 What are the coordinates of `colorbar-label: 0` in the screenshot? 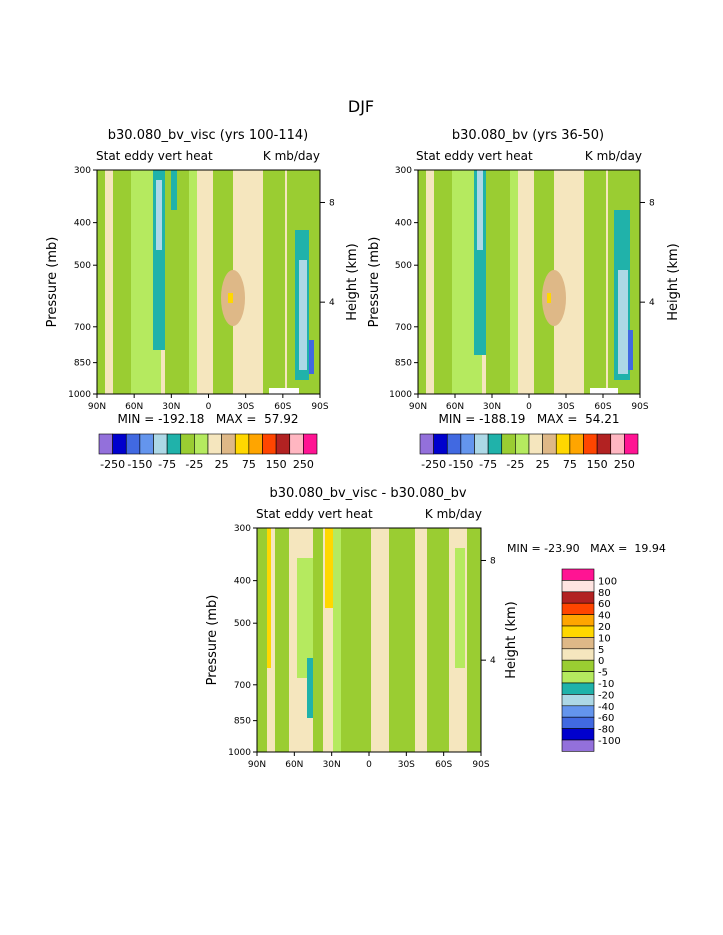 It's located at (601, 661).